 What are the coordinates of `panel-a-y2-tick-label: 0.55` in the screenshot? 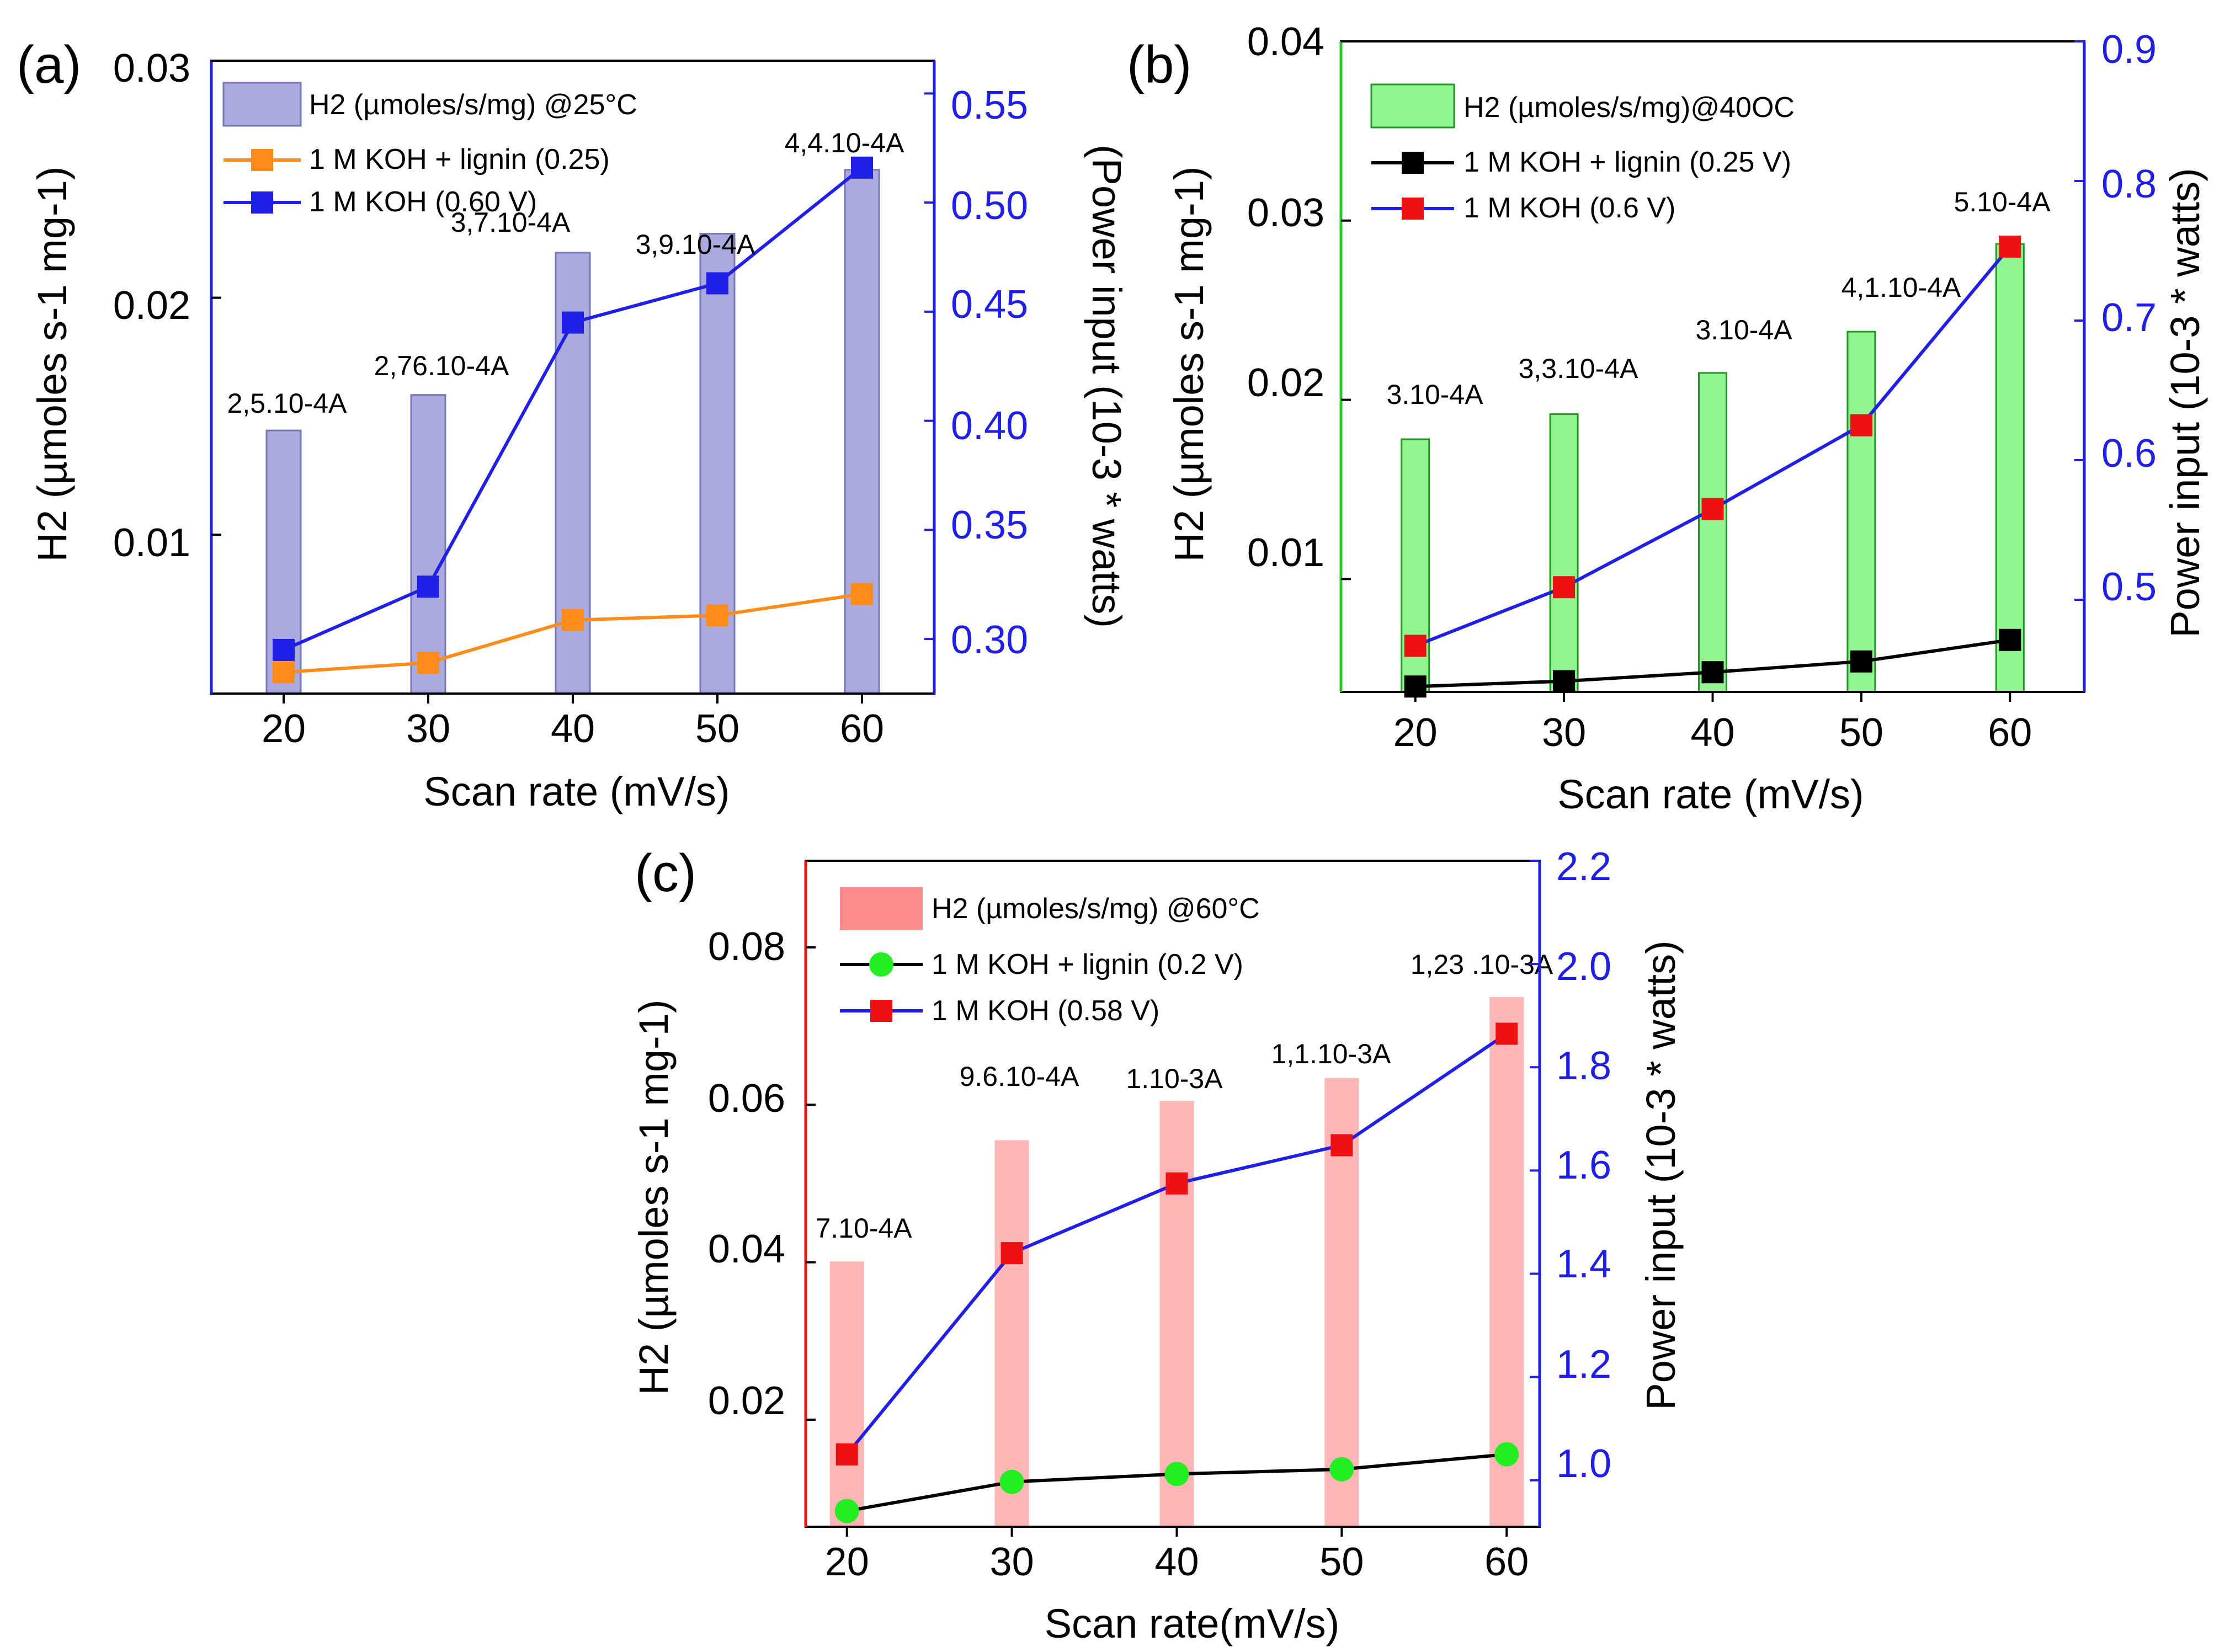 It's located at (990, 105).